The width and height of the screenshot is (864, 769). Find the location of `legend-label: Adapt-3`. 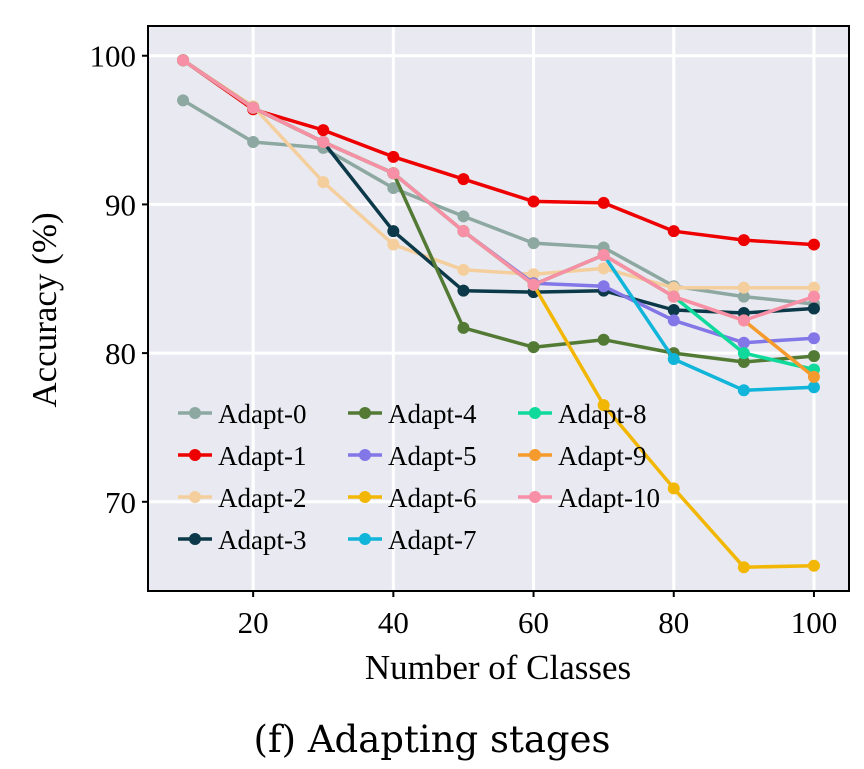

legend-label: Adapt-3 is located at coordinates (262, 540).